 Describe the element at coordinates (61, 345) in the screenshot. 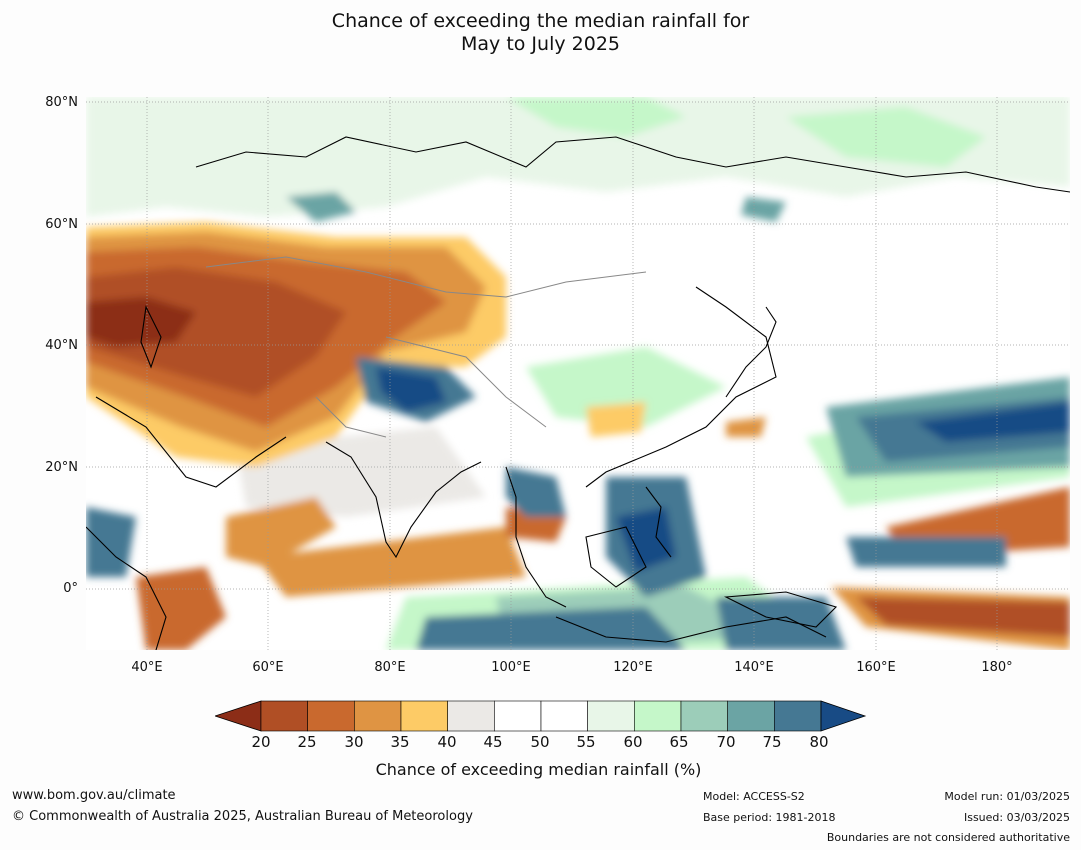

I see `lat-label-40n: 40°N` at that location.